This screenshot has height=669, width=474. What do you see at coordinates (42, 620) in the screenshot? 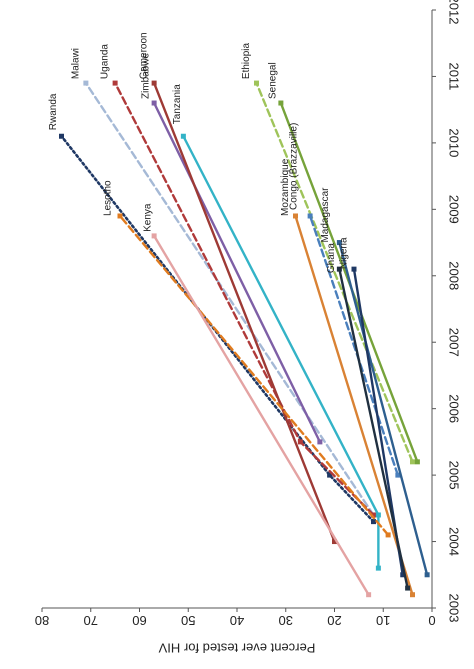
I see `value-tick-label: 80` at bounding box center [42, 620].